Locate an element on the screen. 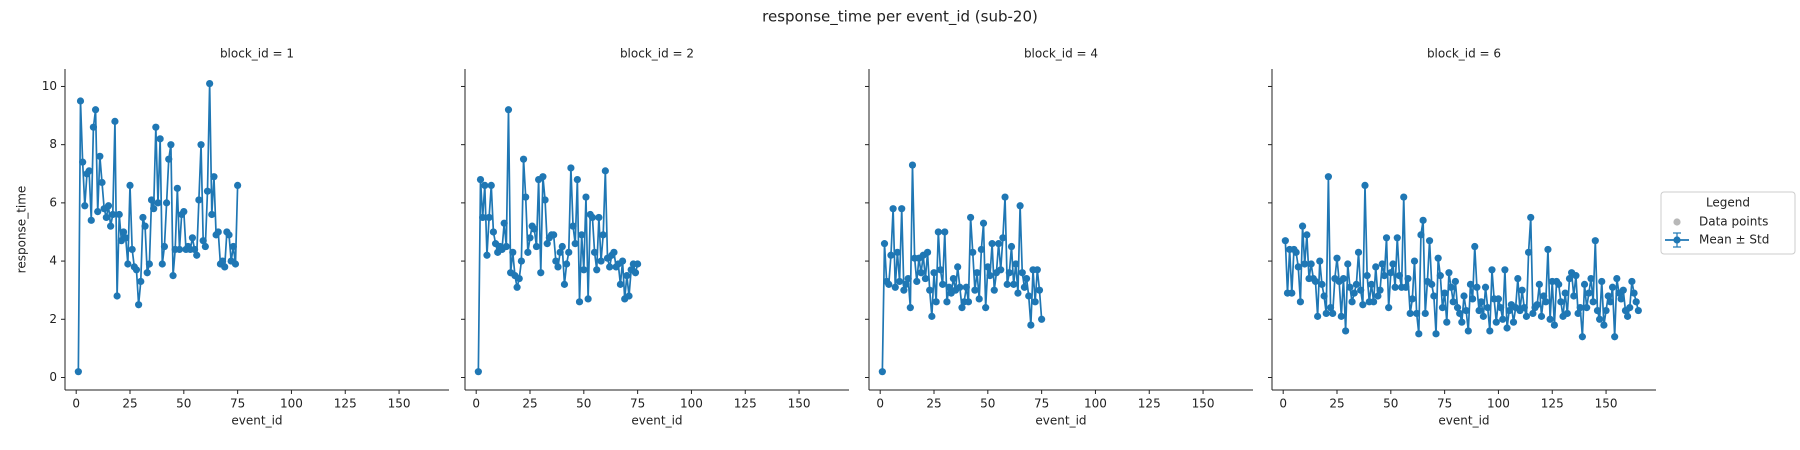  figure-title: response_time per event_id (sub-20) is located at coordinates (900, 17).